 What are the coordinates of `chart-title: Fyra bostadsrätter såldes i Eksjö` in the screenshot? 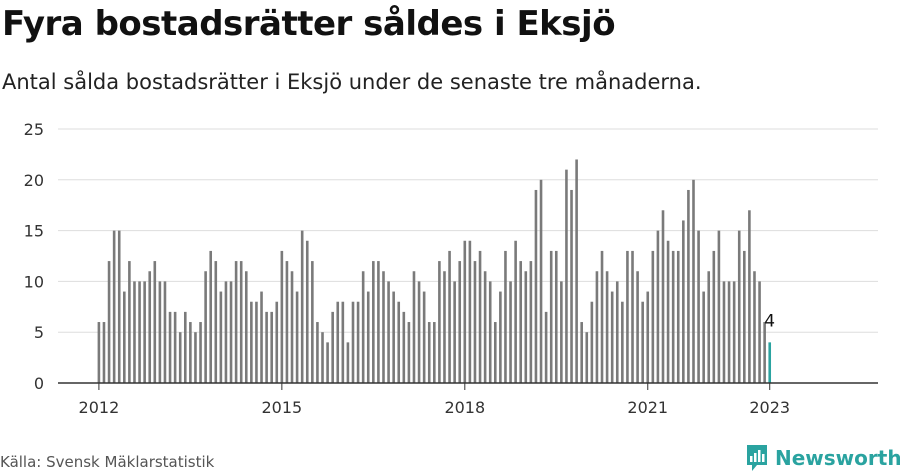 It's located at (309, 24).